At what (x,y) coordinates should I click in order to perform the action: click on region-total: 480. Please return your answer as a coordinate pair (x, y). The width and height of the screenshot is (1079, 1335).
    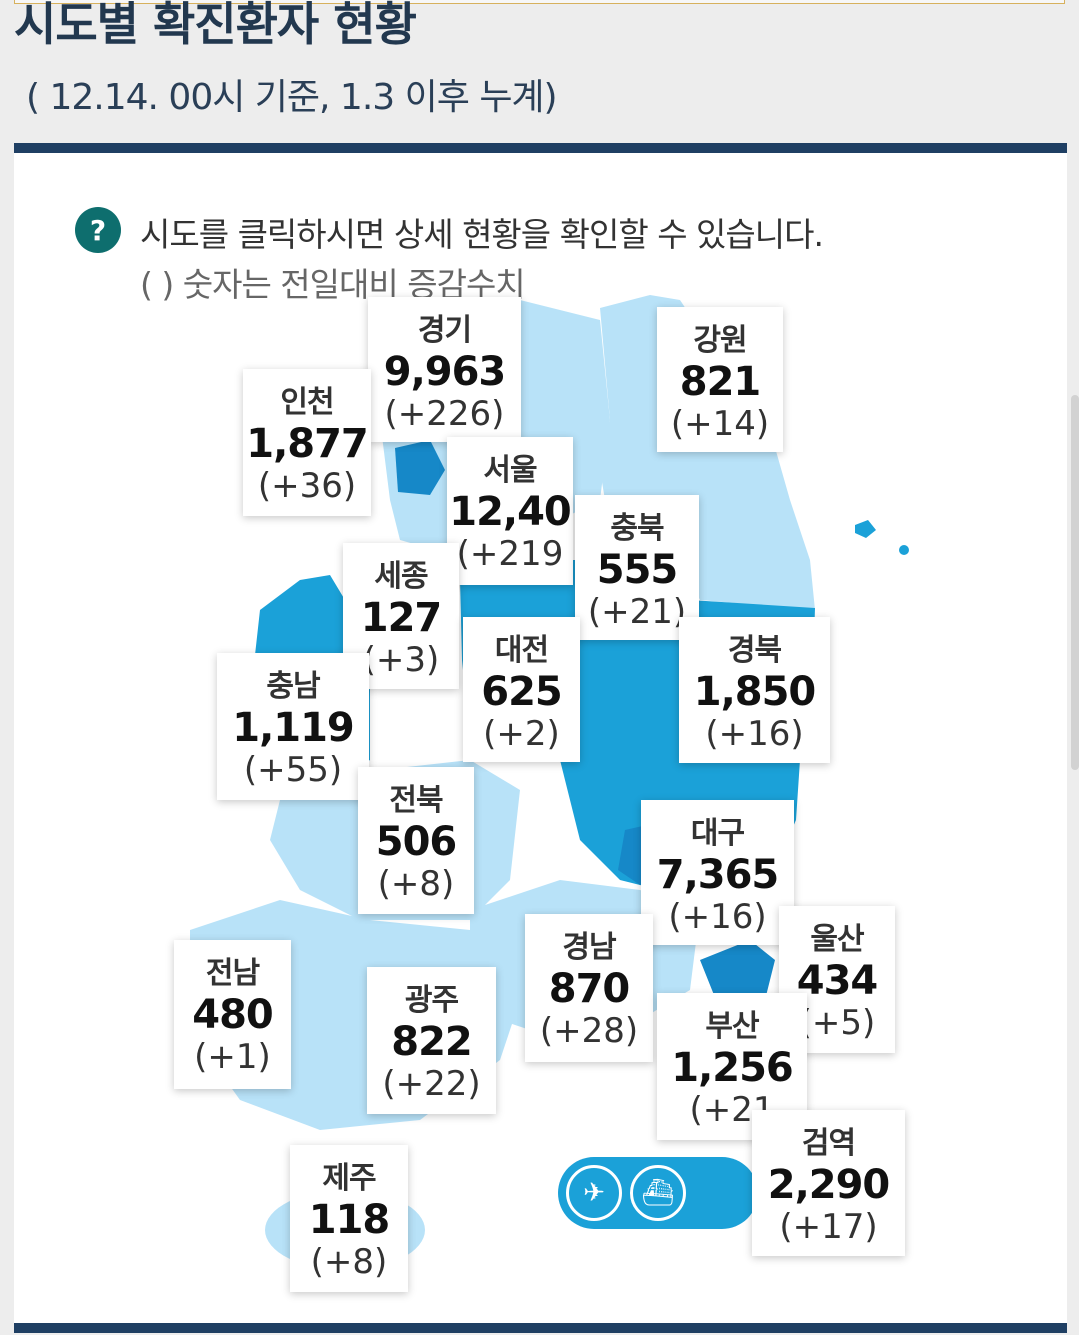
    Looking at the image, I should click on (233, 1015).